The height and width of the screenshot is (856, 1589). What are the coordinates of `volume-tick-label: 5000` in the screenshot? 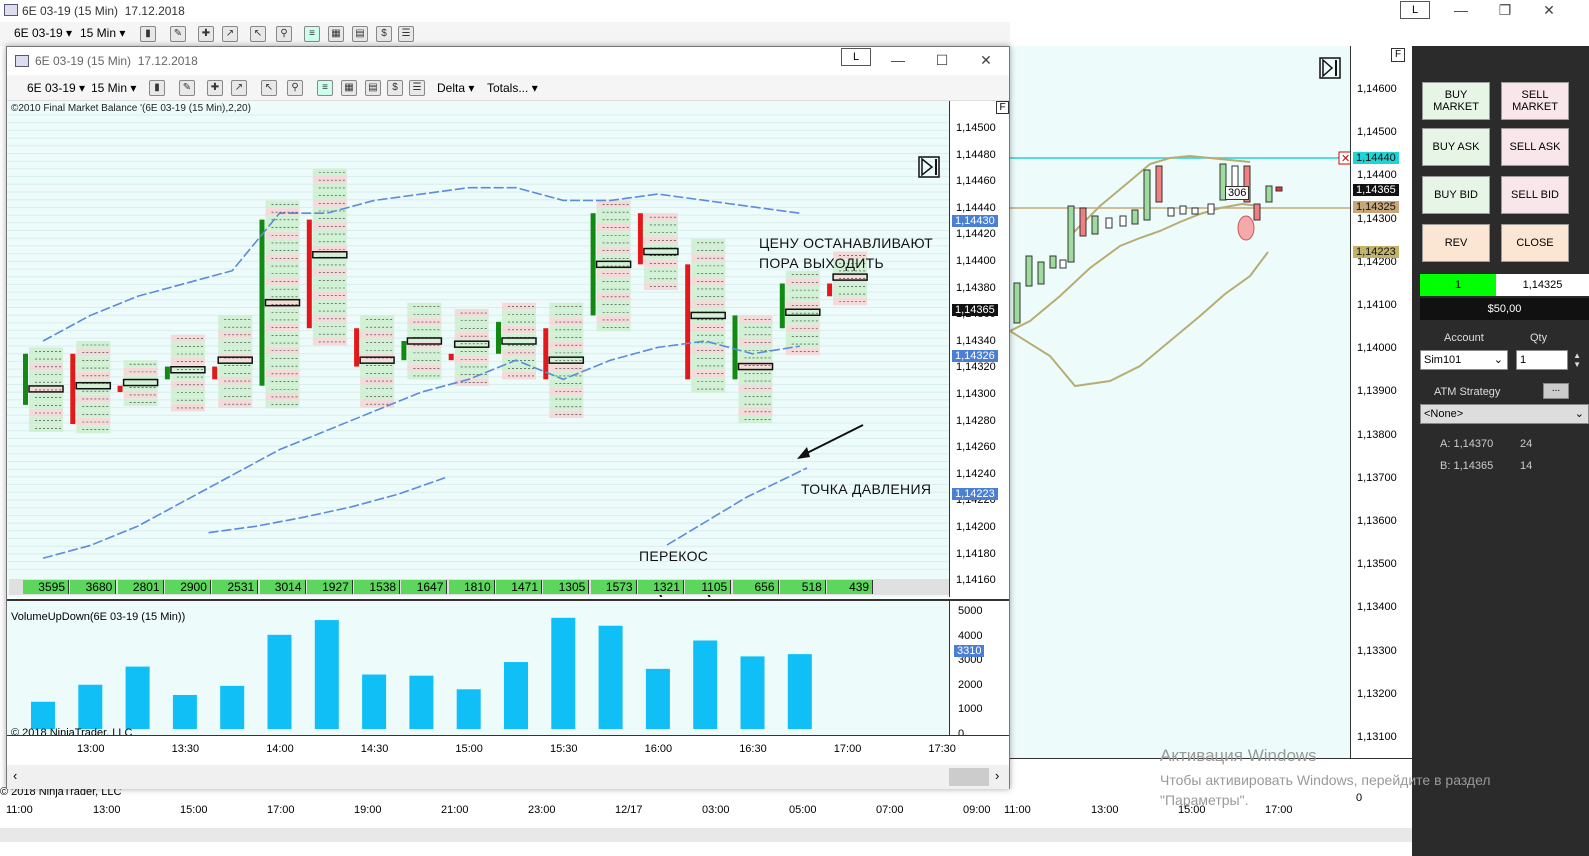 It's located at (970, 611).